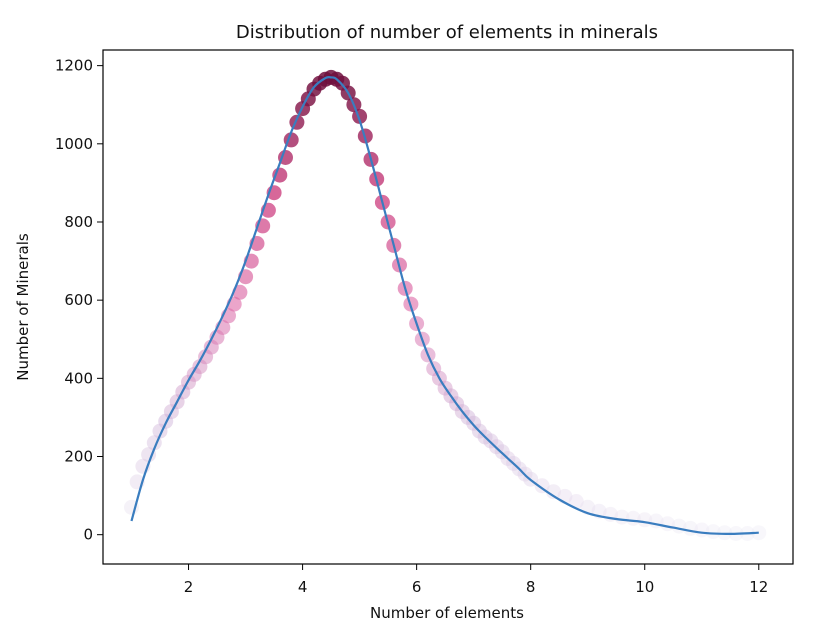  Describe the element at coordinates (476, 580) in the screenshot. I see `x-axis: 2 4 6 8 10 12` at that location.